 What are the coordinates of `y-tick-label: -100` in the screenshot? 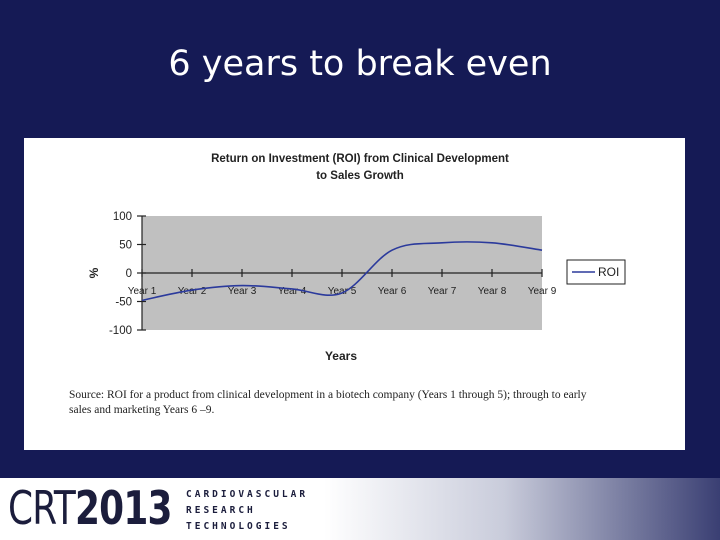 It's located at (120, 331).